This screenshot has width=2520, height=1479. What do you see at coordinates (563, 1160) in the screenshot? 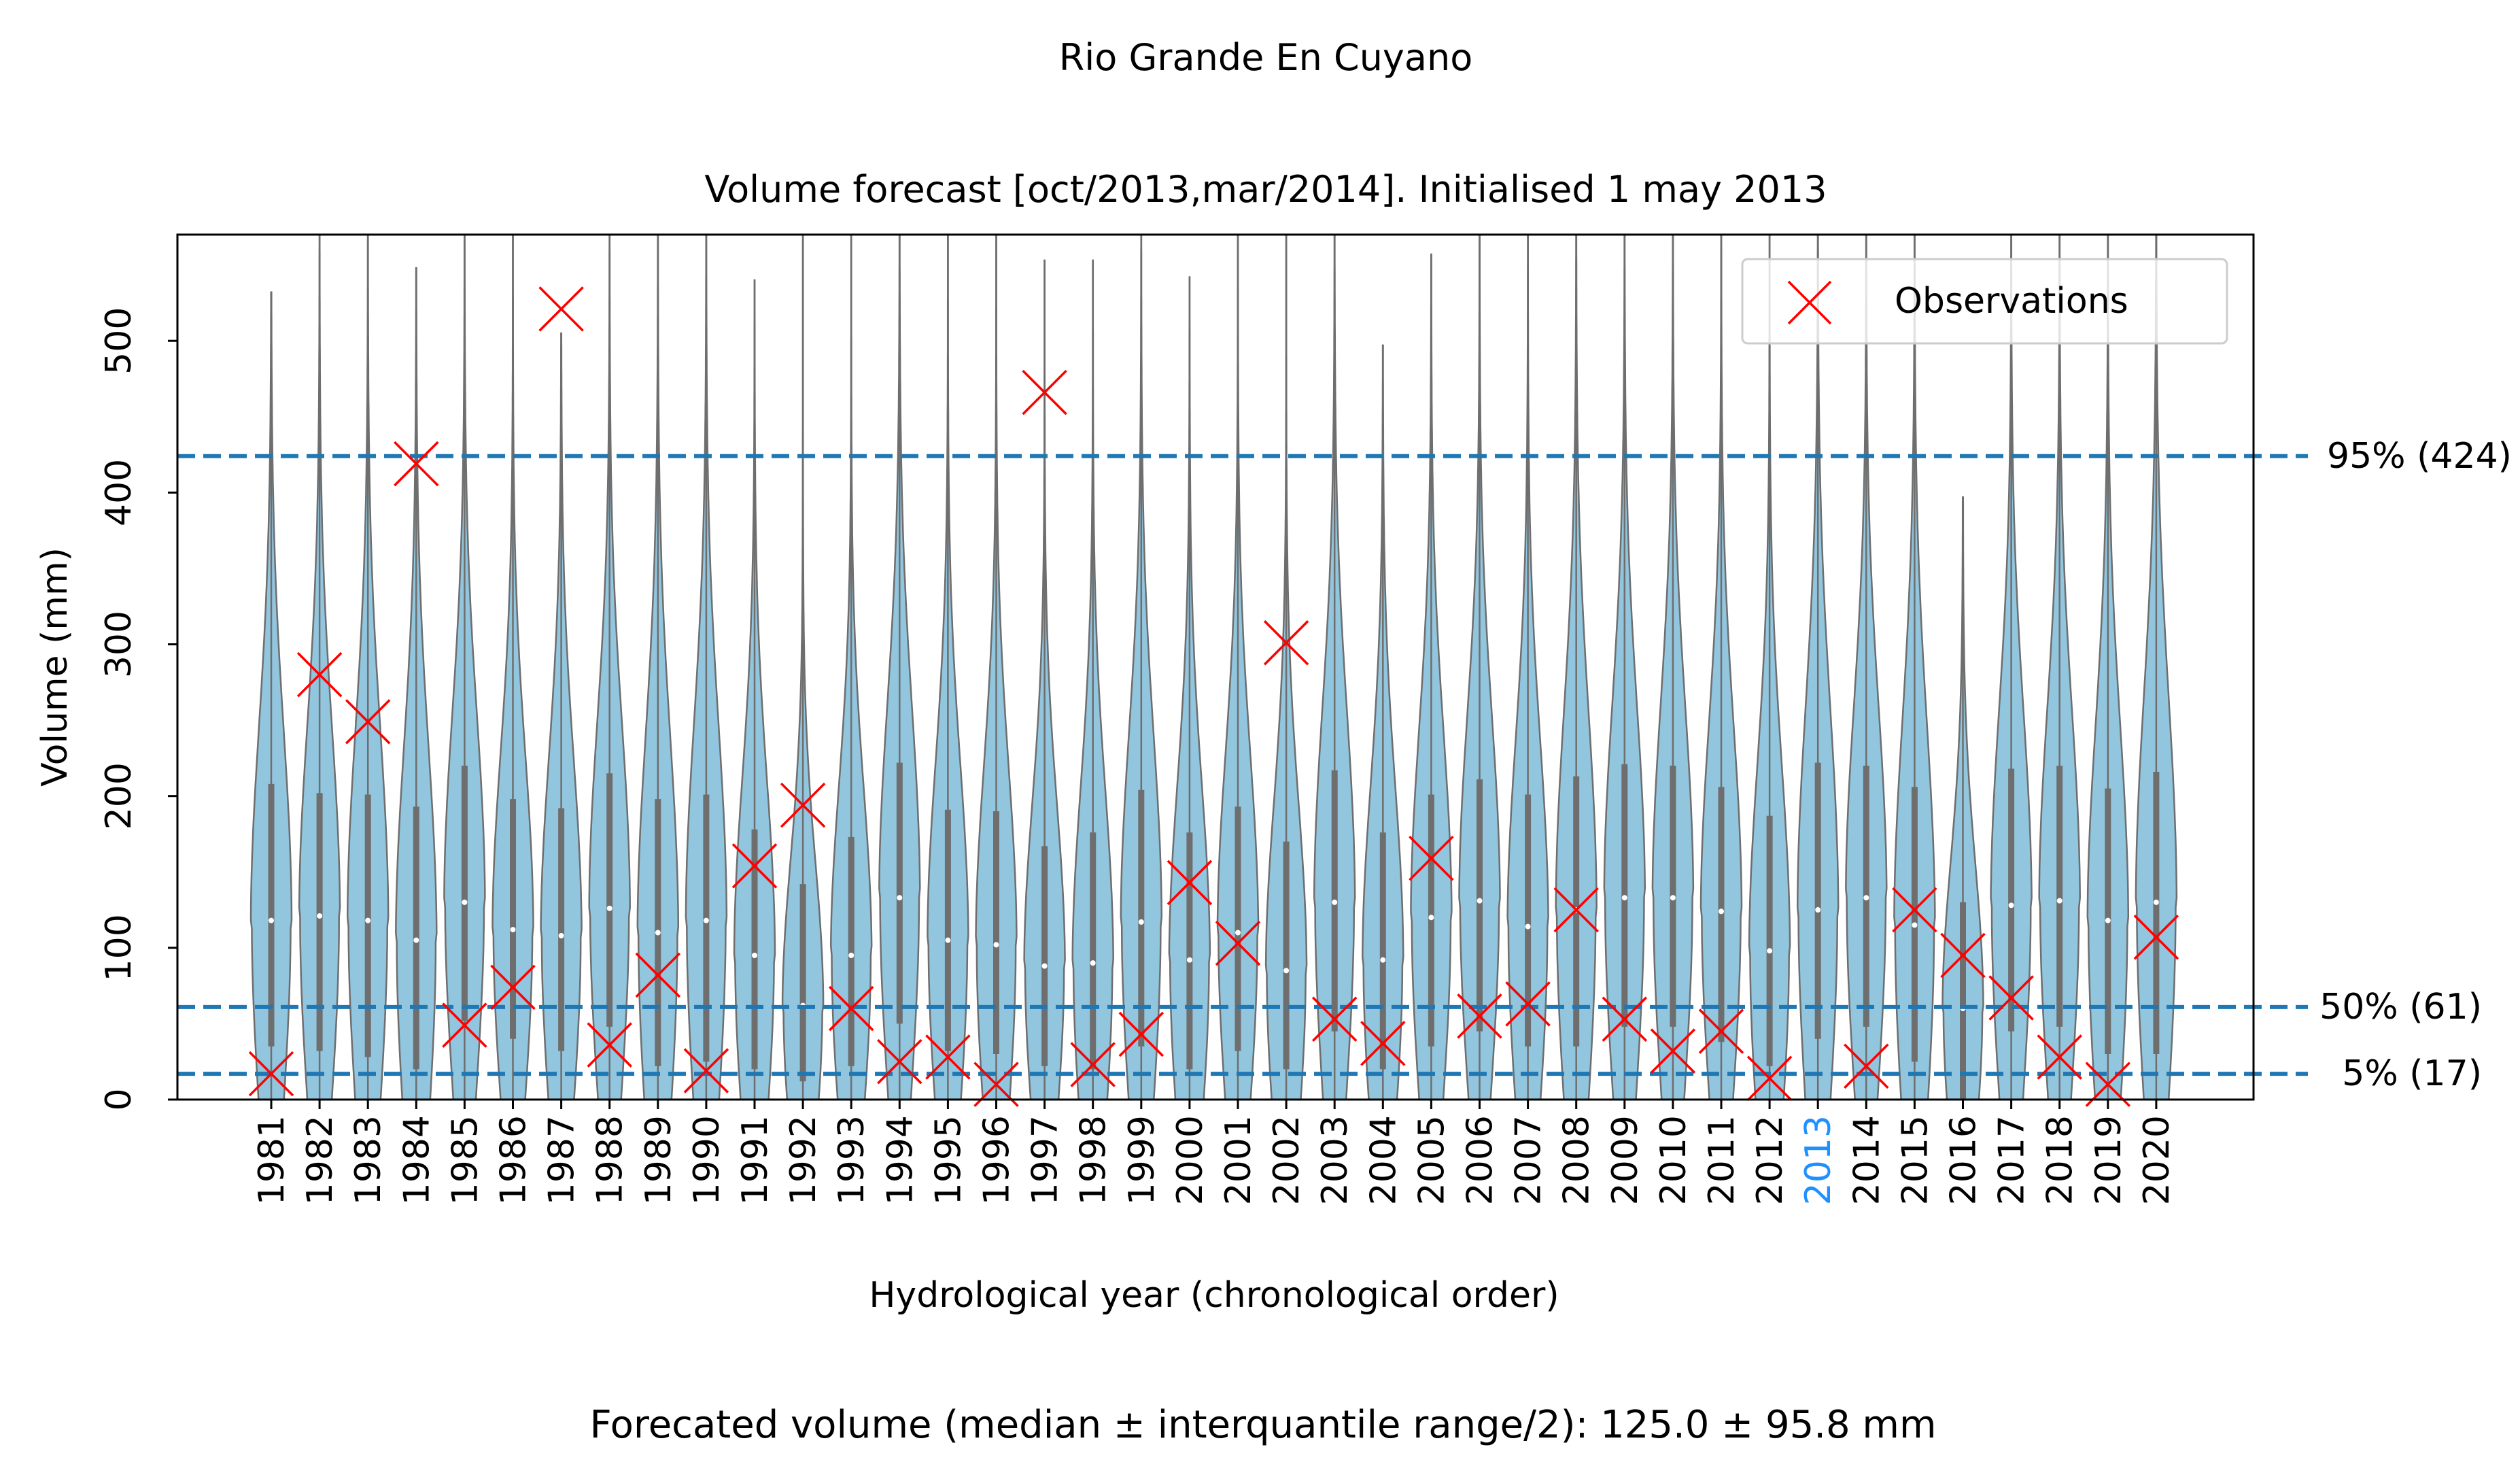
I see `x-tick-label: 1987` at bounding box center [563, 1160].